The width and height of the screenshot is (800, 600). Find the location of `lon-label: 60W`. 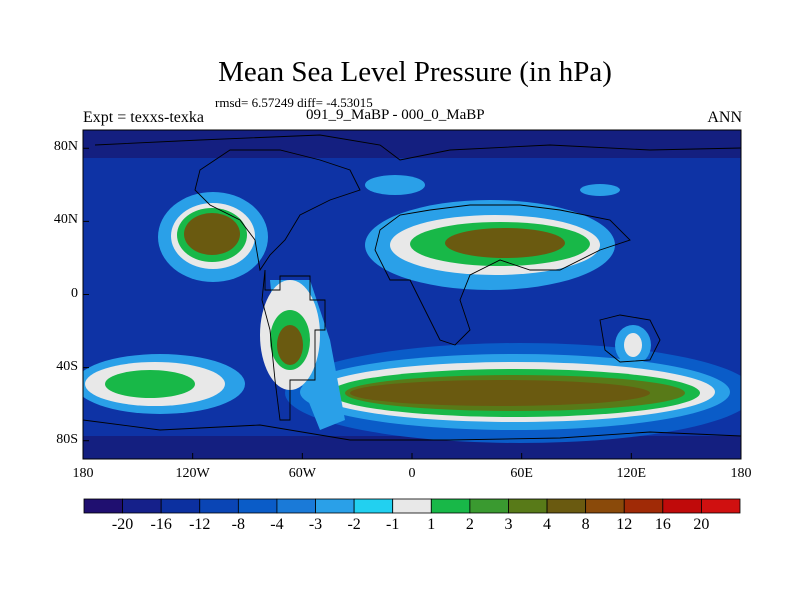

lon-label: 60W is located at coordinates (302, 473).